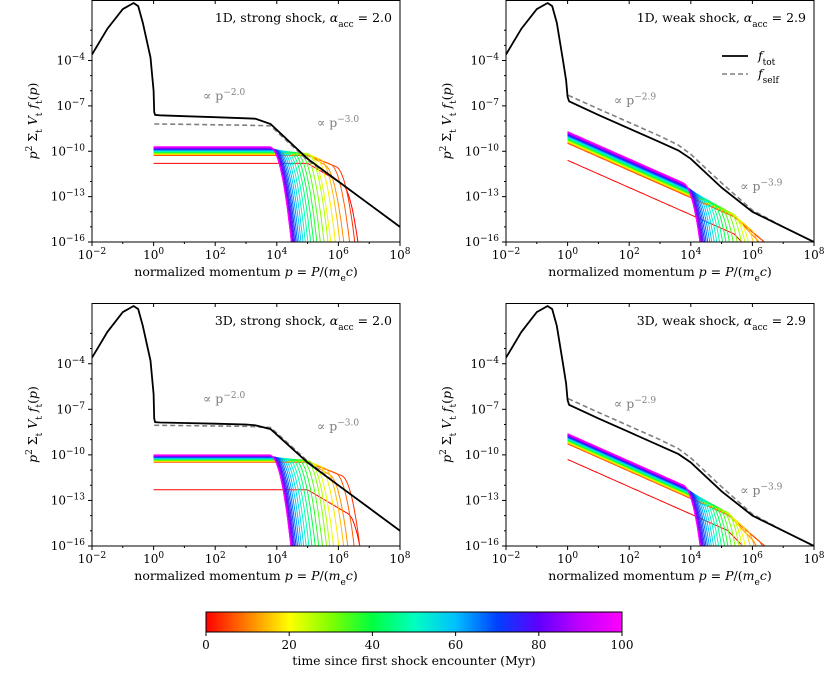 Image resolution: width=830 pixels, height=676 pixels. What do you see at coordinates (768, 76) in the screenshot?
I see `legend-self-label: fself` at bounding box center [768, 76].